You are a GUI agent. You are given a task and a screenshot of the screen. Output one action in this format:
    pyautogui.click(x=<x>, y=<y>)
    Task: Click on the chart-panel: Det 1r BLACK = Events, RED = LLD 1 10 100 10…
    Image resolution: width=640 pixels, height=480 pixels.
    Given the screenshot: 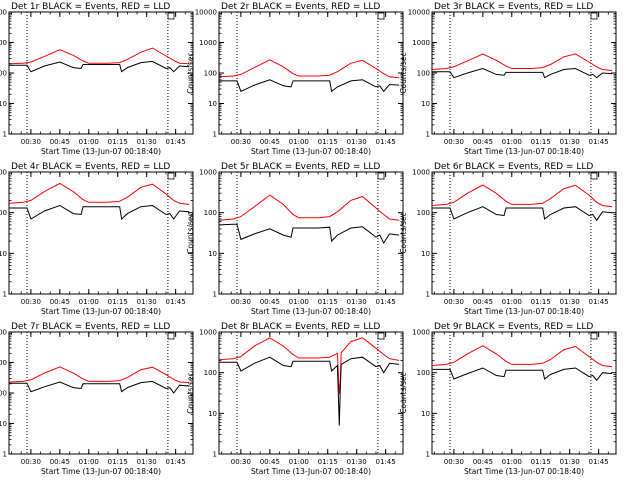 What is the action you would take?
    pyautogui.click(x=97, y=79)
    